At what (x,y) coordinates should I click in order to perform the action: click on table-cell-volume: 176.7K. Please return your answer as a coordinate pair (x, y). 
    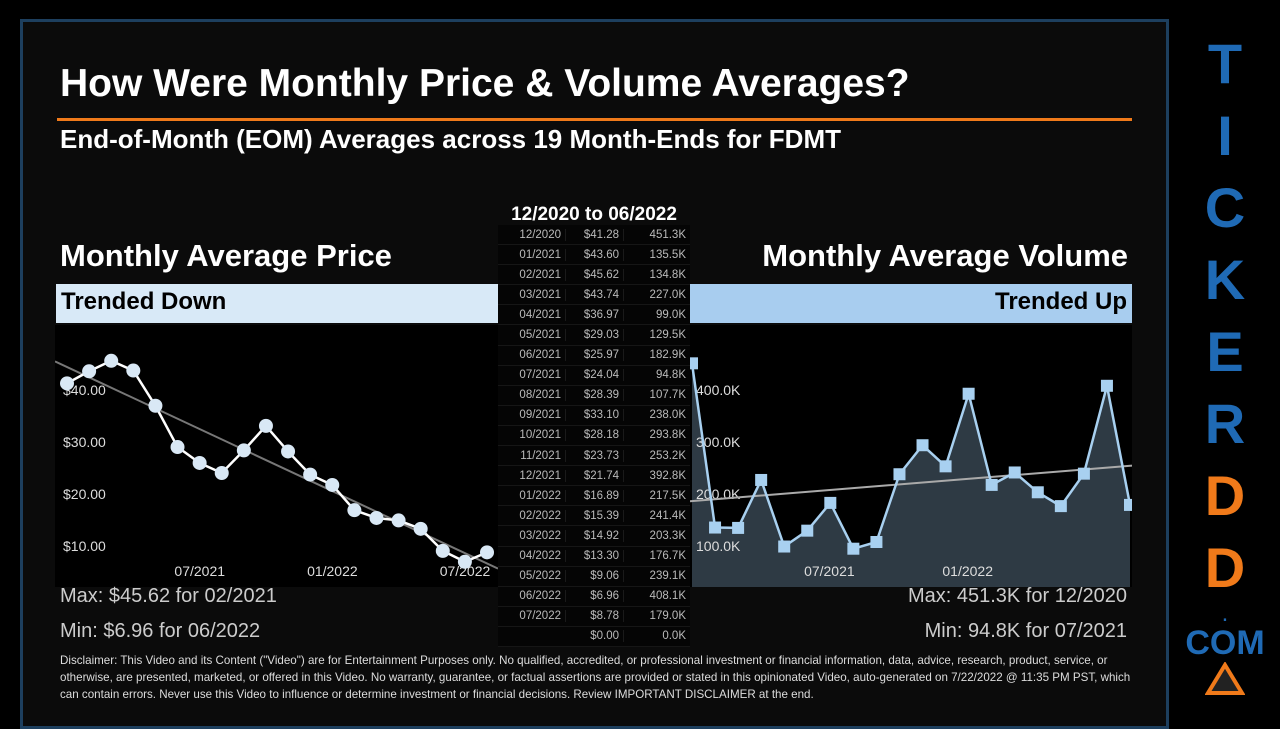
    Looking at the image, I should click on (667, 556).